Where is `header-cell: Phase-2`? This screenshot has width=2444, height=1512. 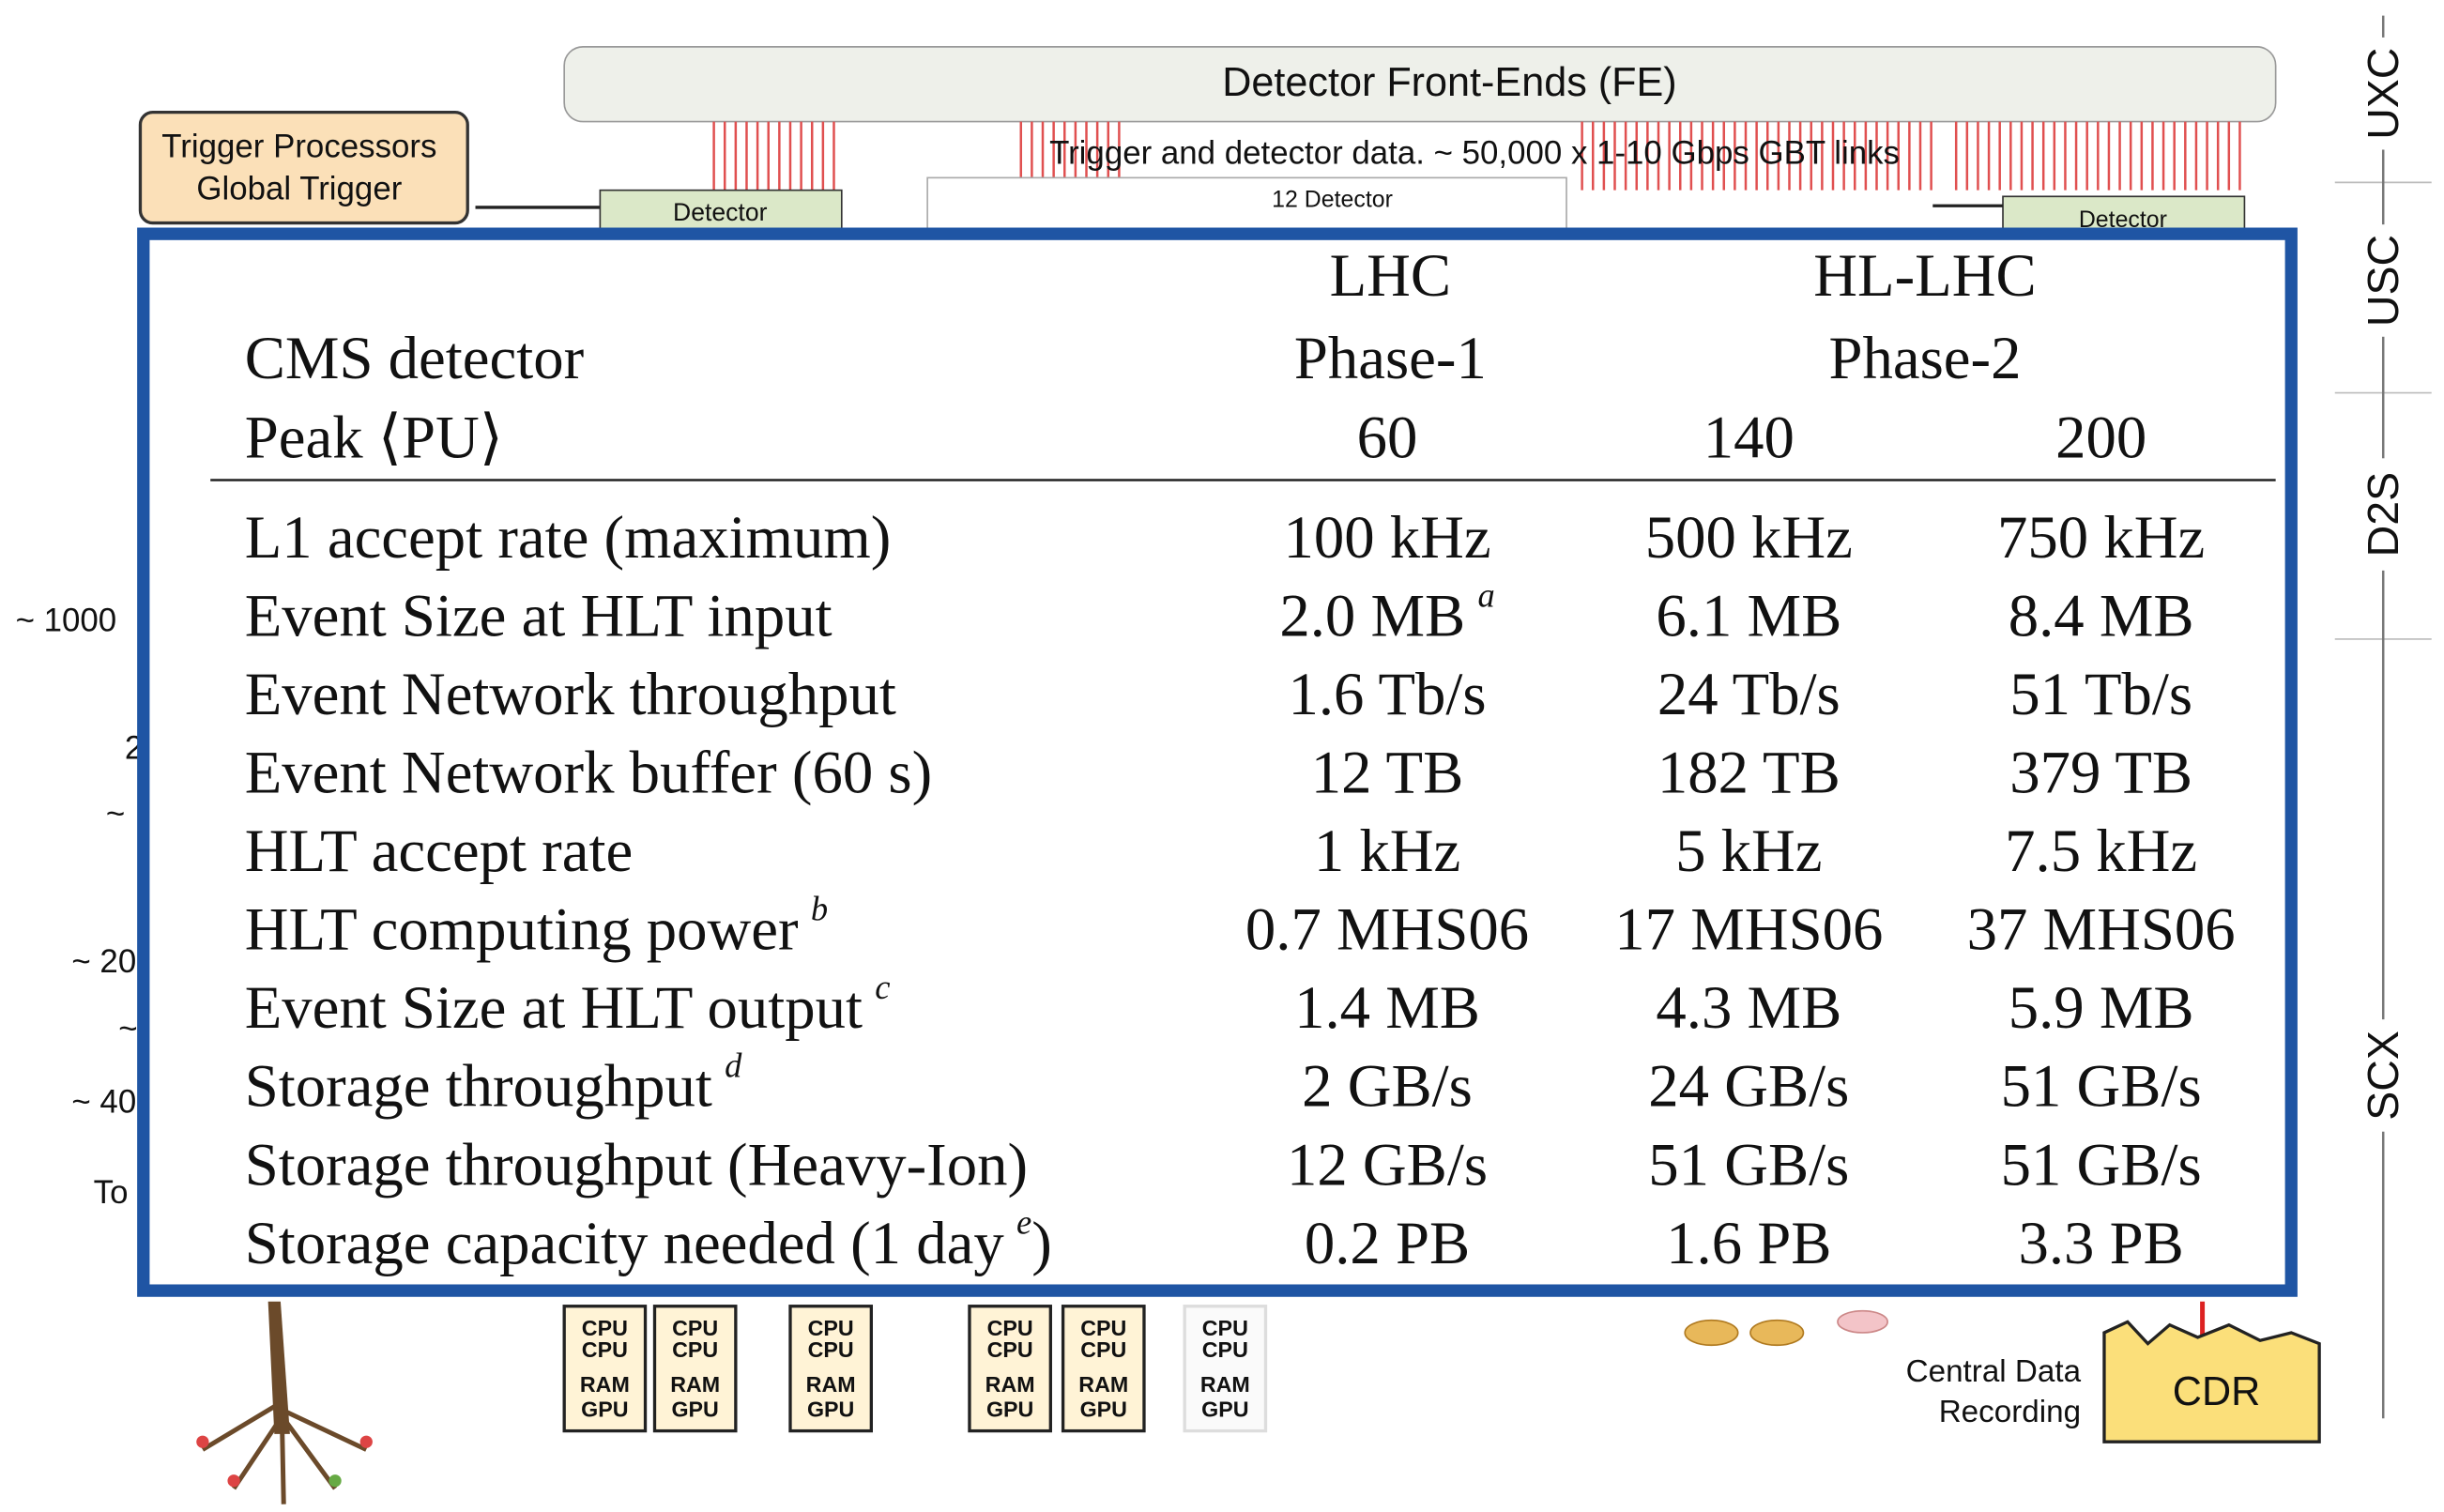 header-cell: Phase-2 is located at coordinates (1925, 358).